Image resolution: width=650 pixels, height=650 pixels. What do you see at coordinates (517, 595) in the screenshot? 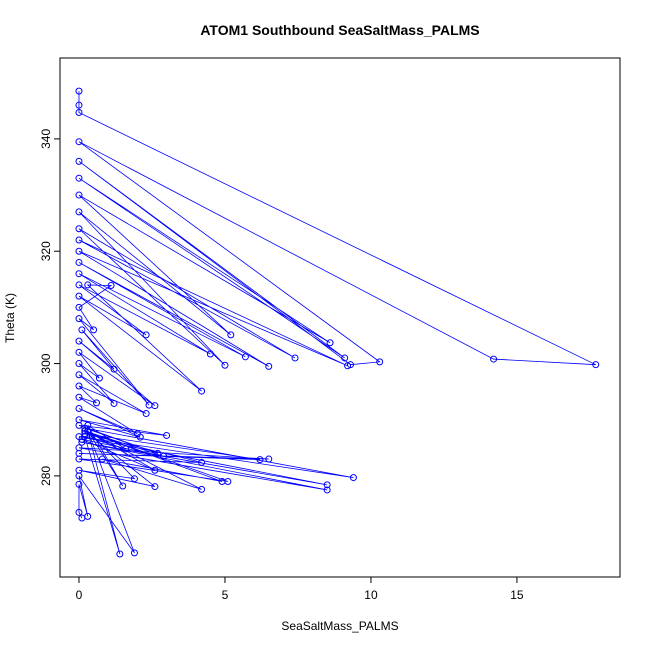
I see `x-tick-label: 15` at bounding box center [517, 595].